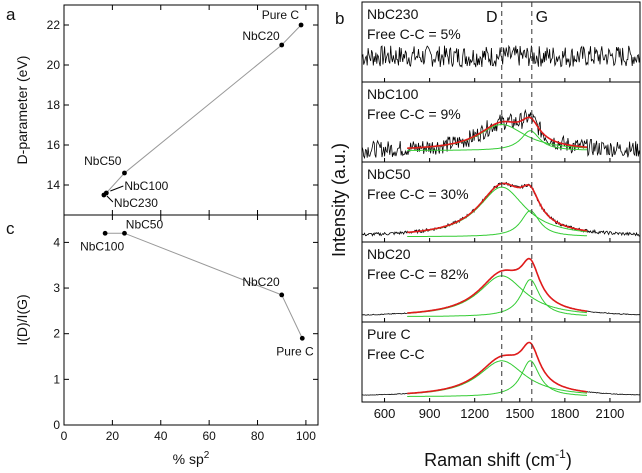 The image size is (642, 473). I want to click on spectrum-name-nbc50: NbC50, so click(389, 174).